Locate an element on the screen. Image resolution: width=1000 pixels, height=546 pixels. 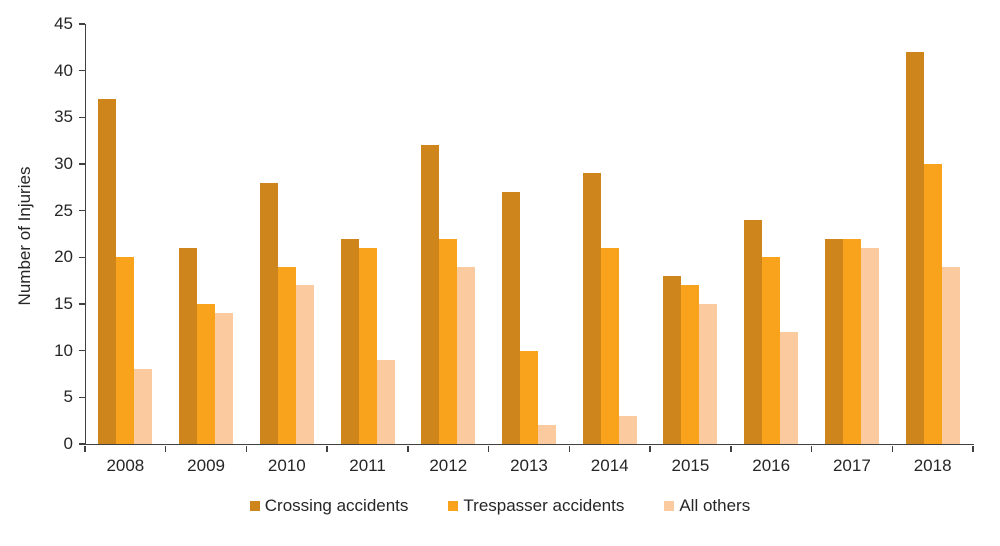
y-axis-tick-label: 35 is located at coordinates (63, 117).